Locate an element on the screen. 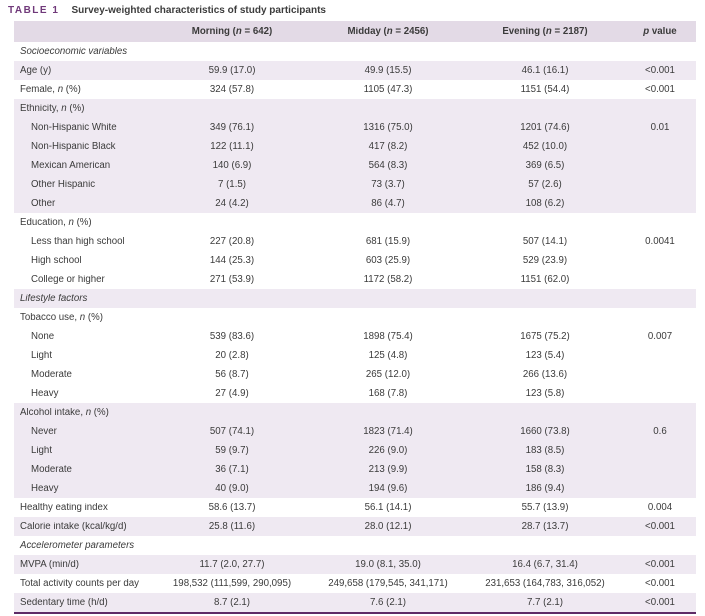  section-row: Accelerometer parameters is located at coordinates (355, 545).